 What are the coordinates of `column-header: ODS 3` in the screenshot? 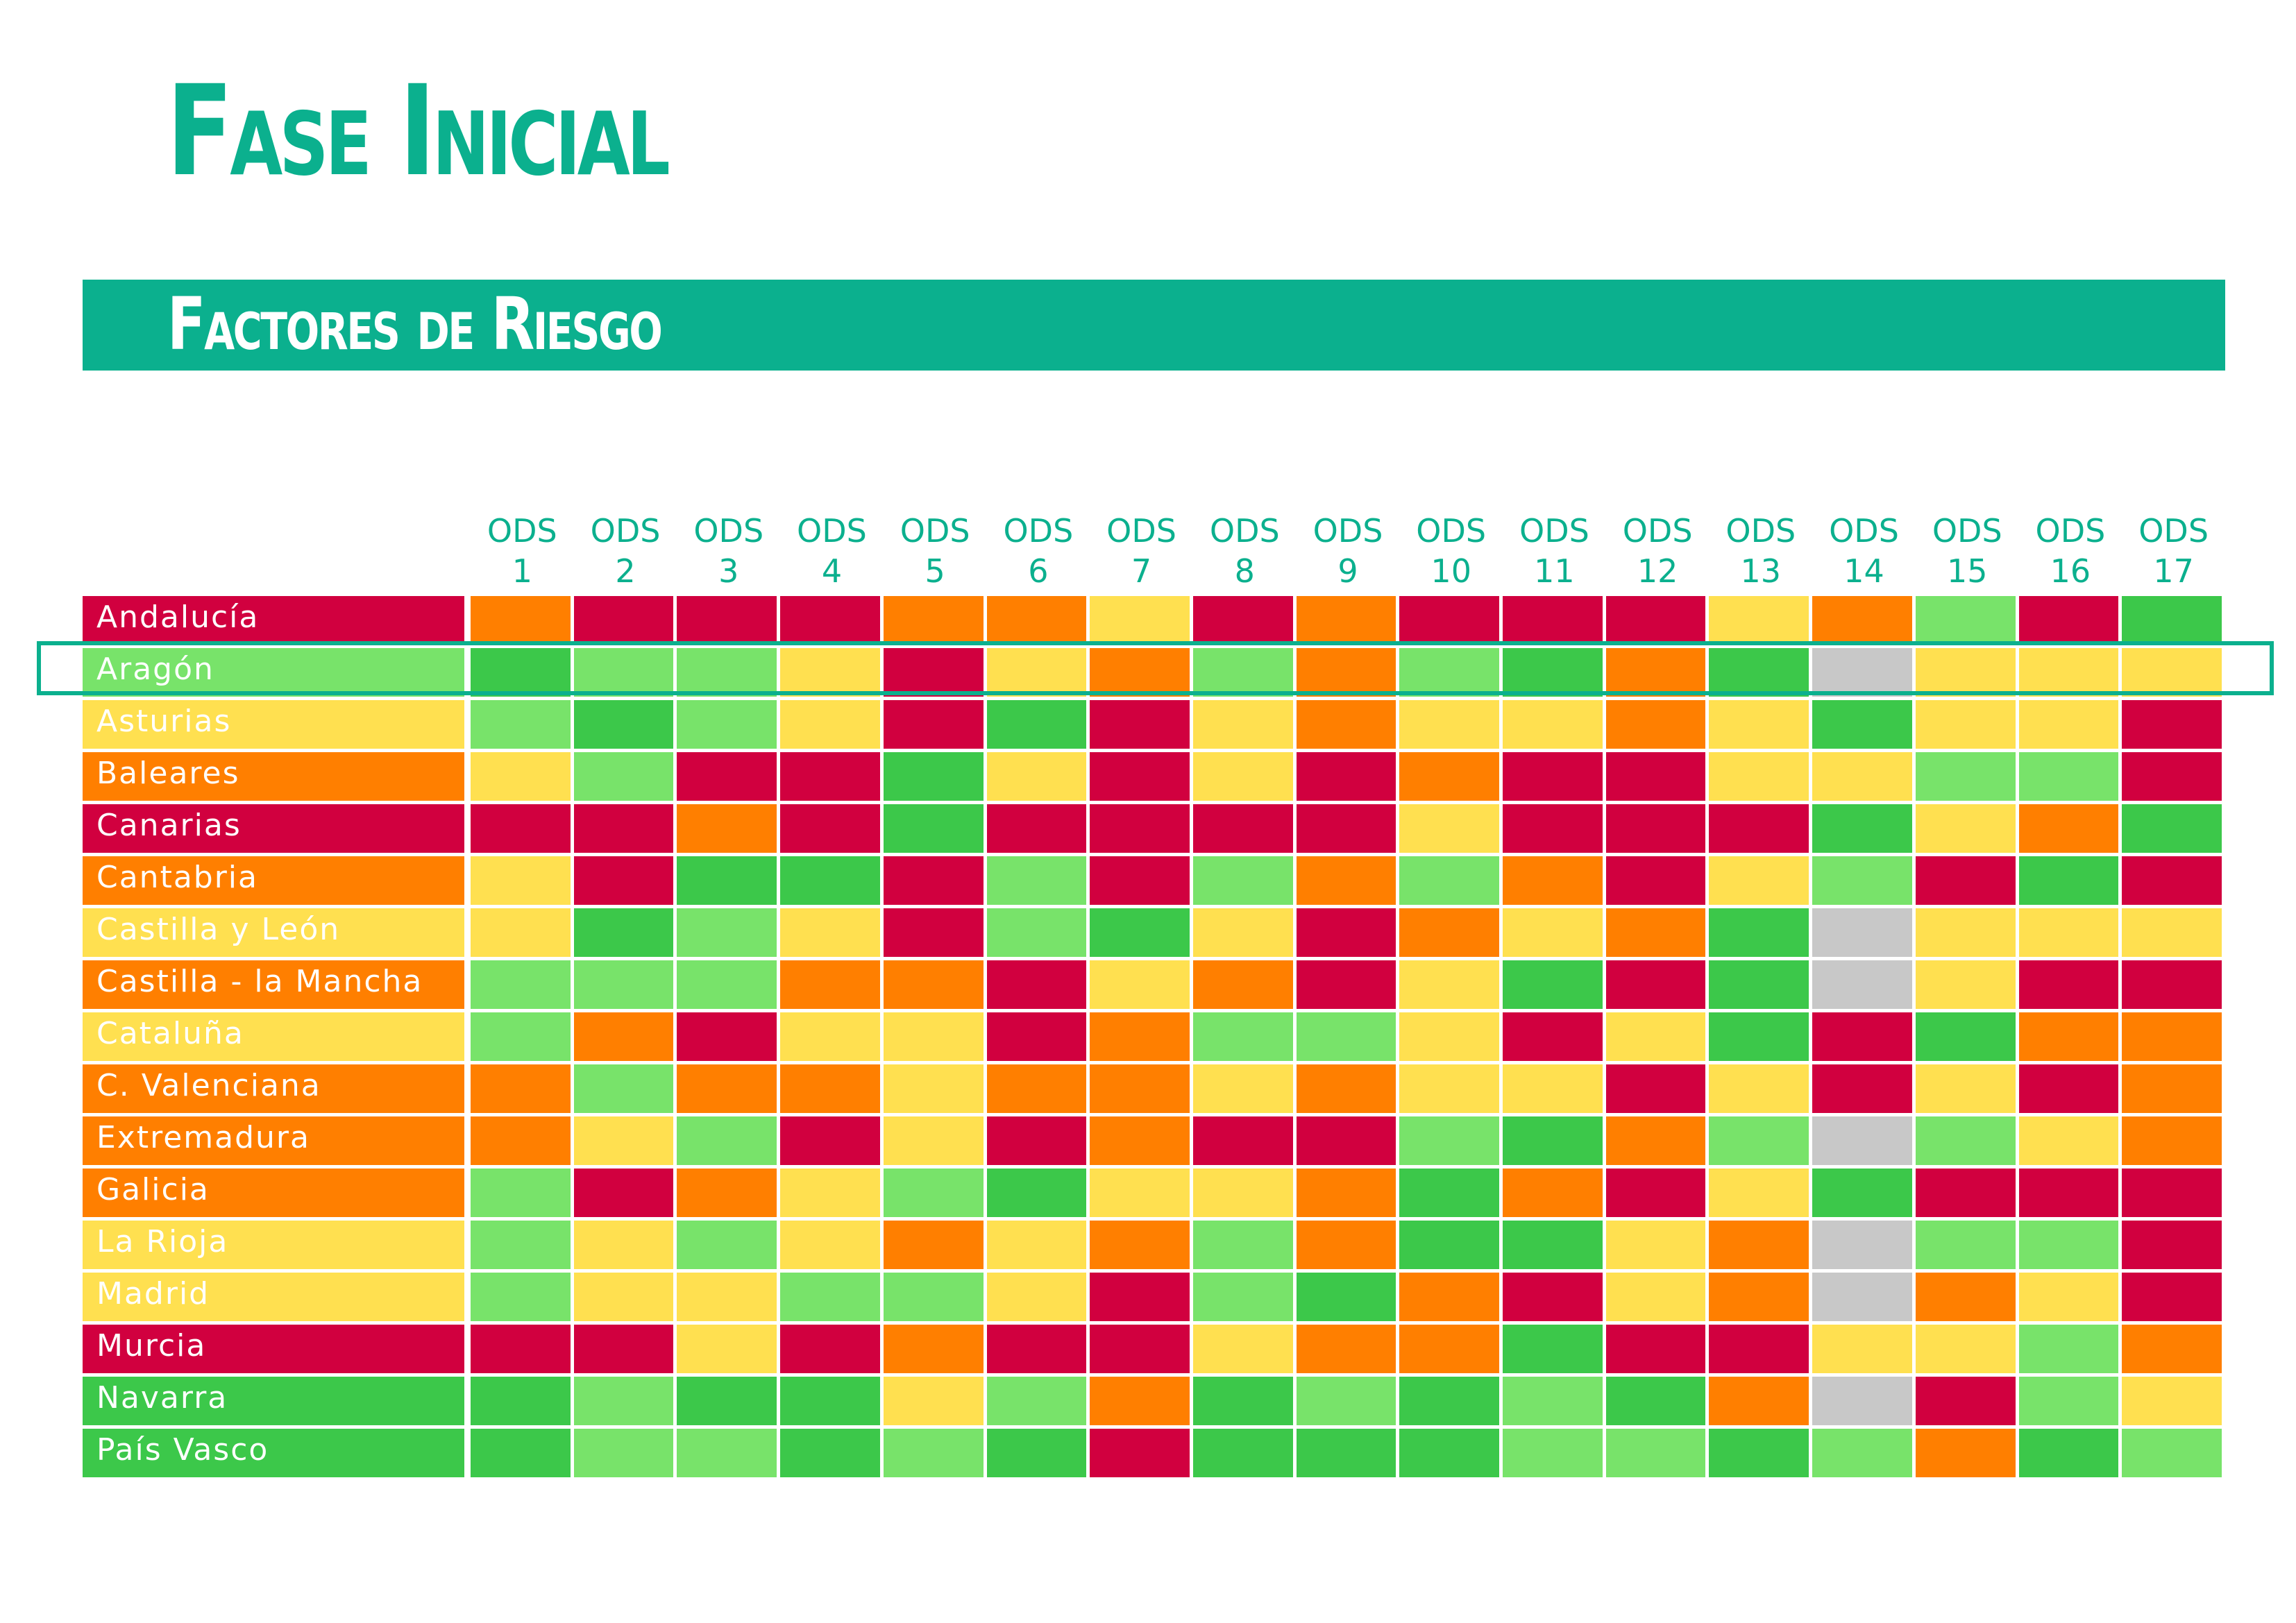 It's located at (728, 551).